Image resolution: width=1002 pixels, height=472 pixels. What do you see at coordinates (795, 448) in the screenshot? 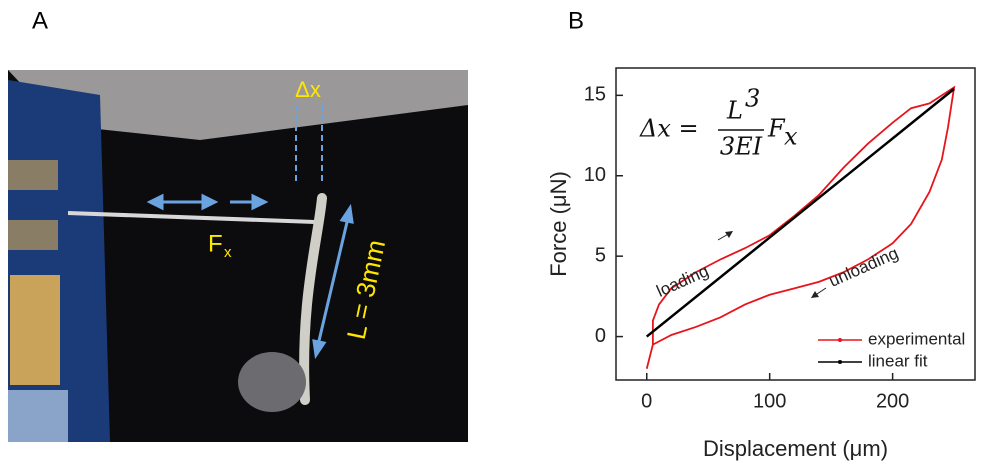
I see `x-axis-label: Displacement (μm)` at bounding box center [795, 448].